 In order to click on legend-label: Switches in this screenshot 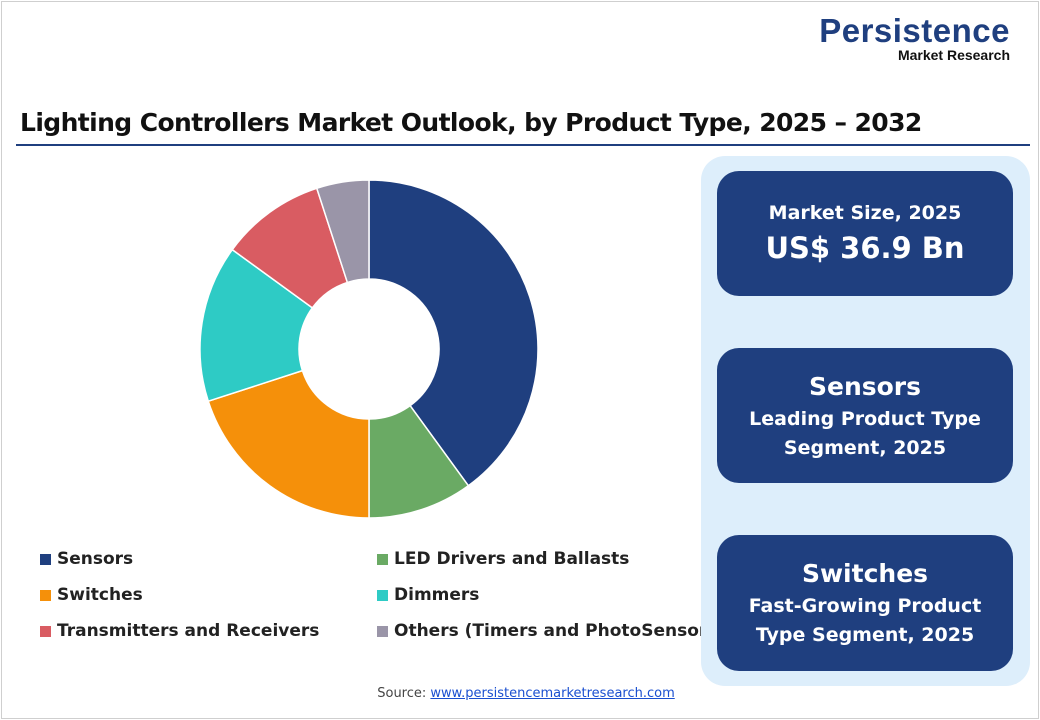, I will do `click(100, 595)`.